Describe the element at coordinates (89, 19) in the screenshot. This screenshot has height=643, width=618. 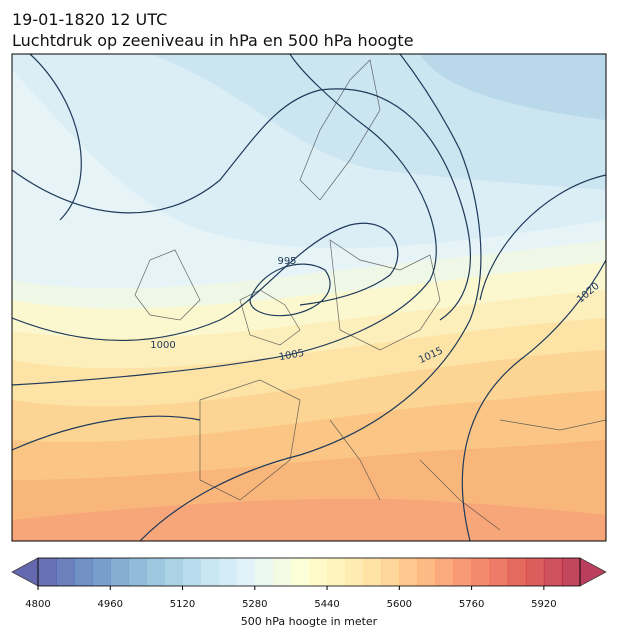
I see `time-label: 19-01-1820 12 UTC` at that location.